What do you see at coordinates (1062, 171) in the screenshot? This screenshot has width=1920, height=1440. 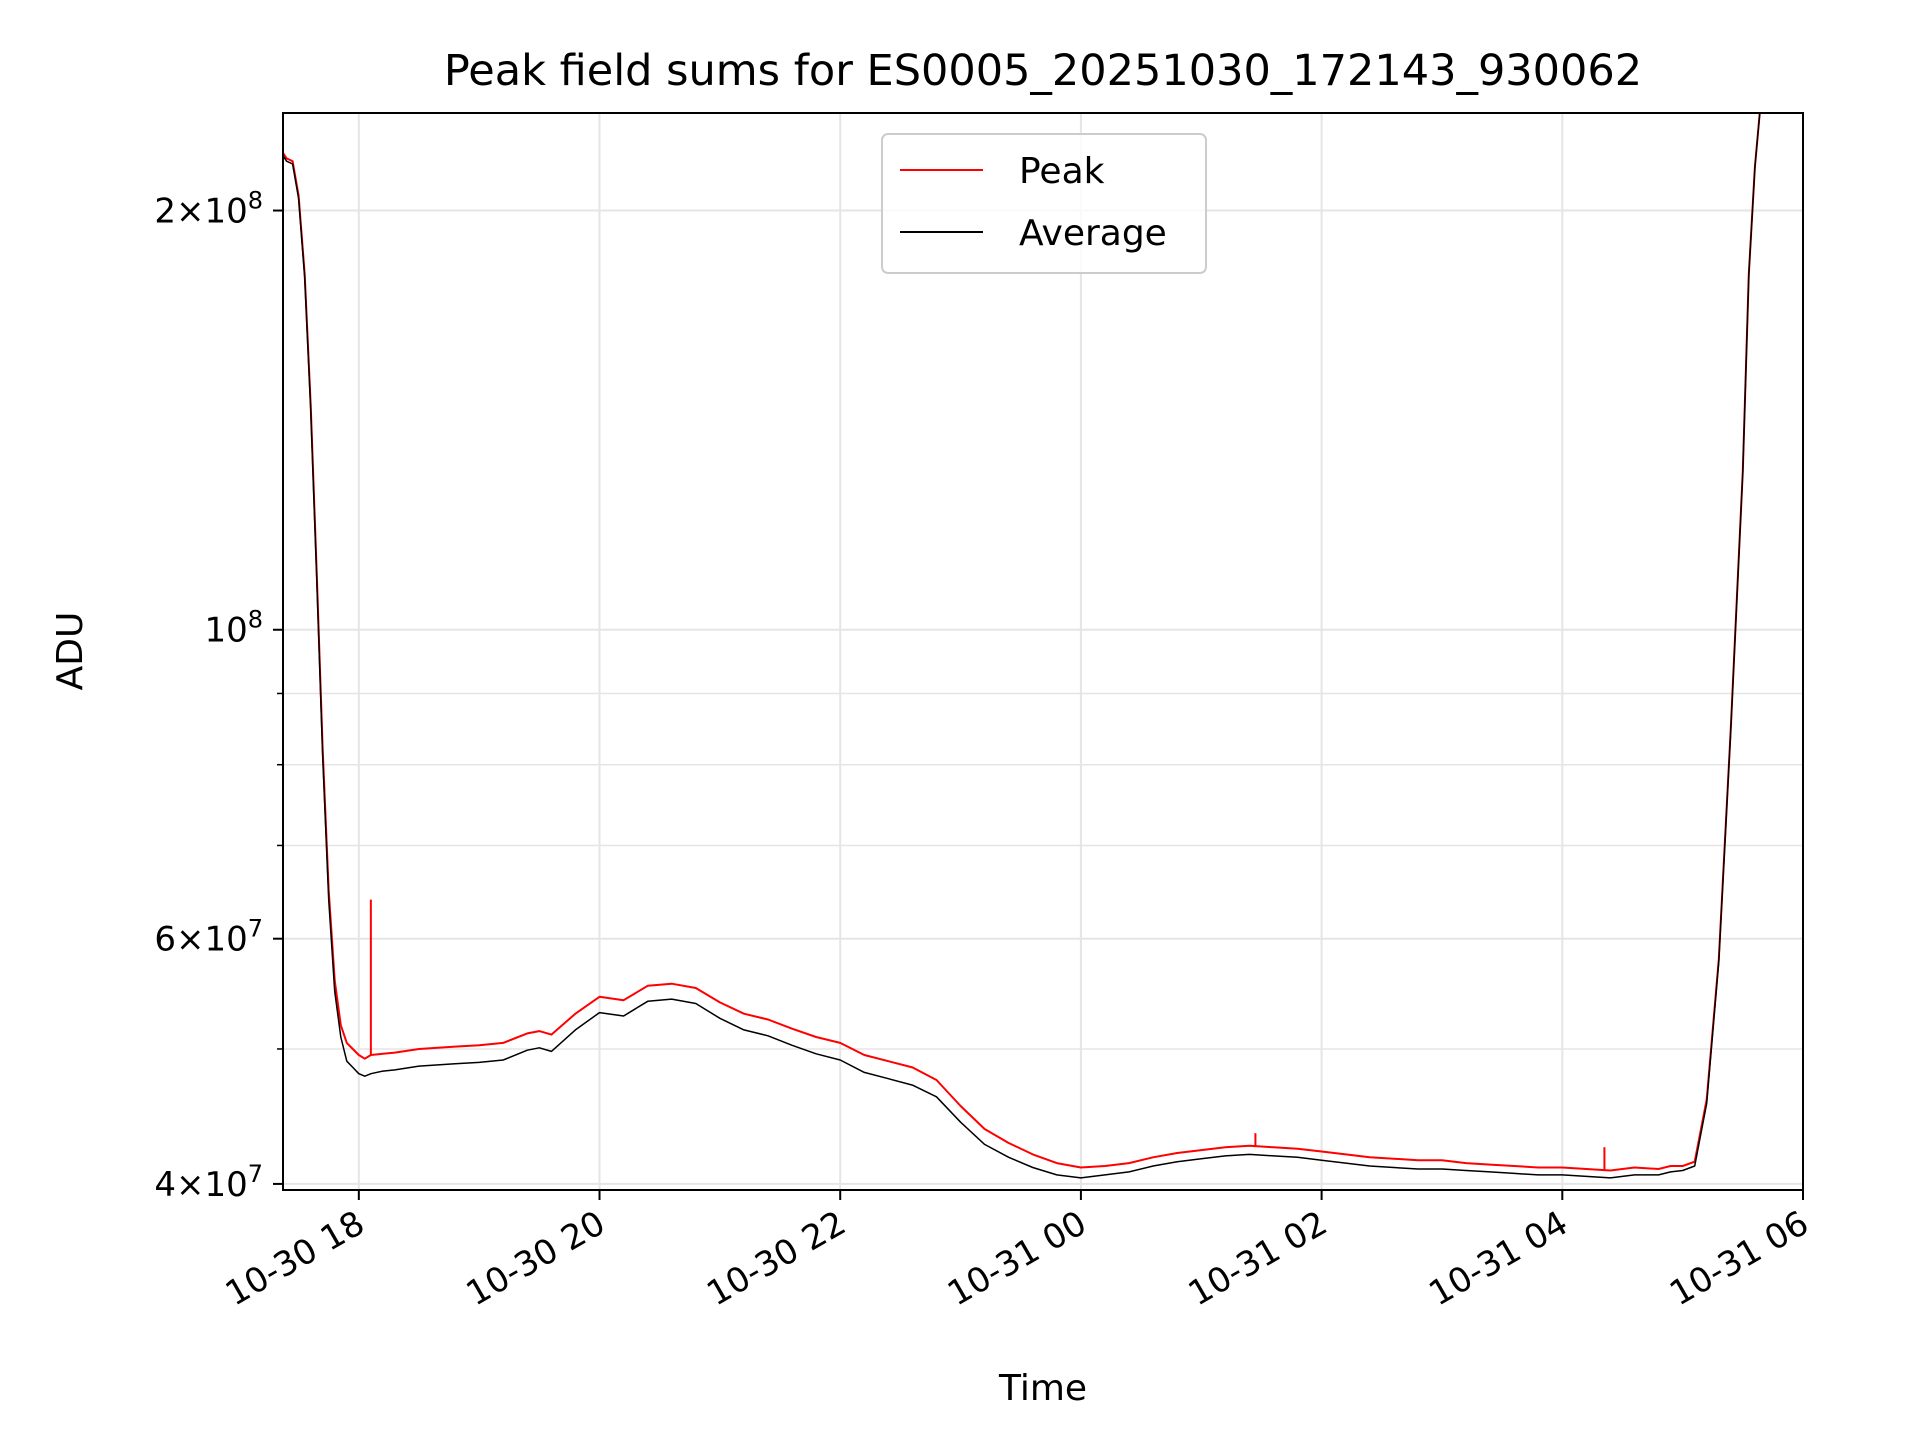 I see `legend-peak-label: Peak` at bounding box center [1062, 171].